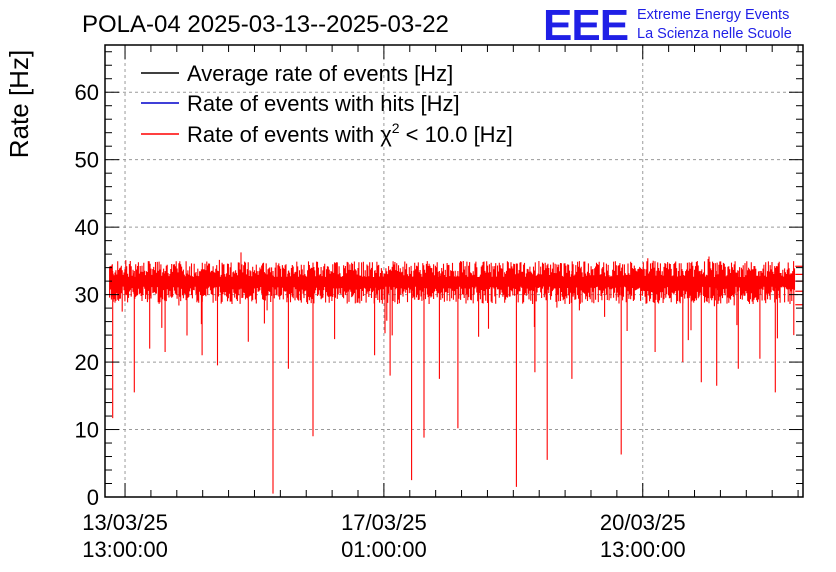 The image size is (836, 572). What do you see at coordinates (19, 104) in the screenshot?
I see `y-axis-label: Rate [Hz]` at bounding box center [19, 104].